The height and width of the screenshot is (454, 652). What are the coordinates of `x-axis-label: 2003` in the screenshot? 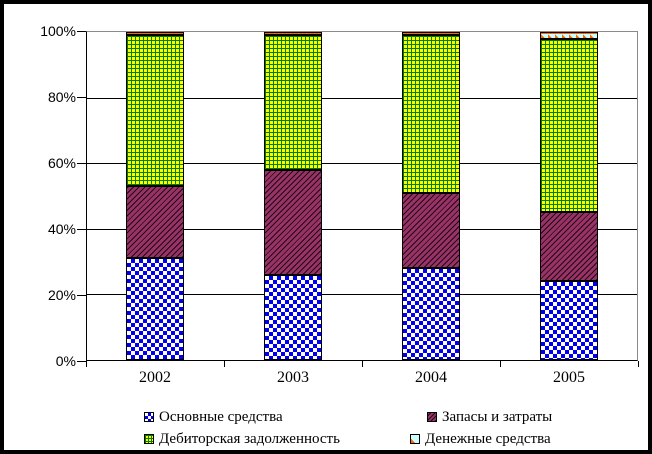 It's located at (293, 377).